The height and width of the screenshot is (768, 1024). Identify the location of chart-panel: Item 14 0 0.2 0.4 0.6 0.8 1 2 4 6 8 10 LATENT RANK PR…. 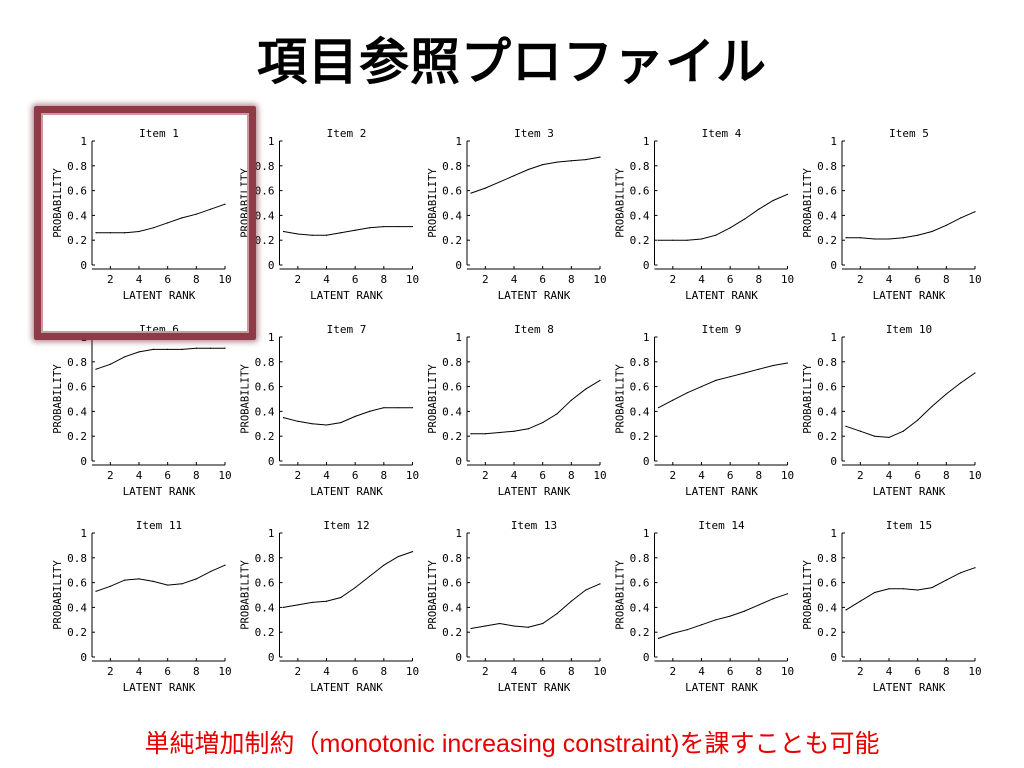
(705, 606).